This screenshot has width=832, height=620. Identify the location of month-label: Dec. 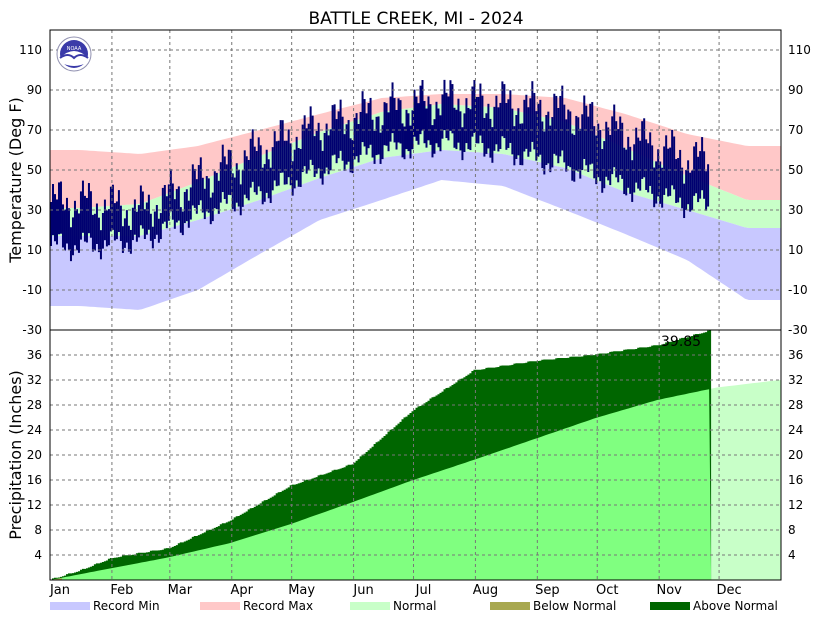
(729, 590).